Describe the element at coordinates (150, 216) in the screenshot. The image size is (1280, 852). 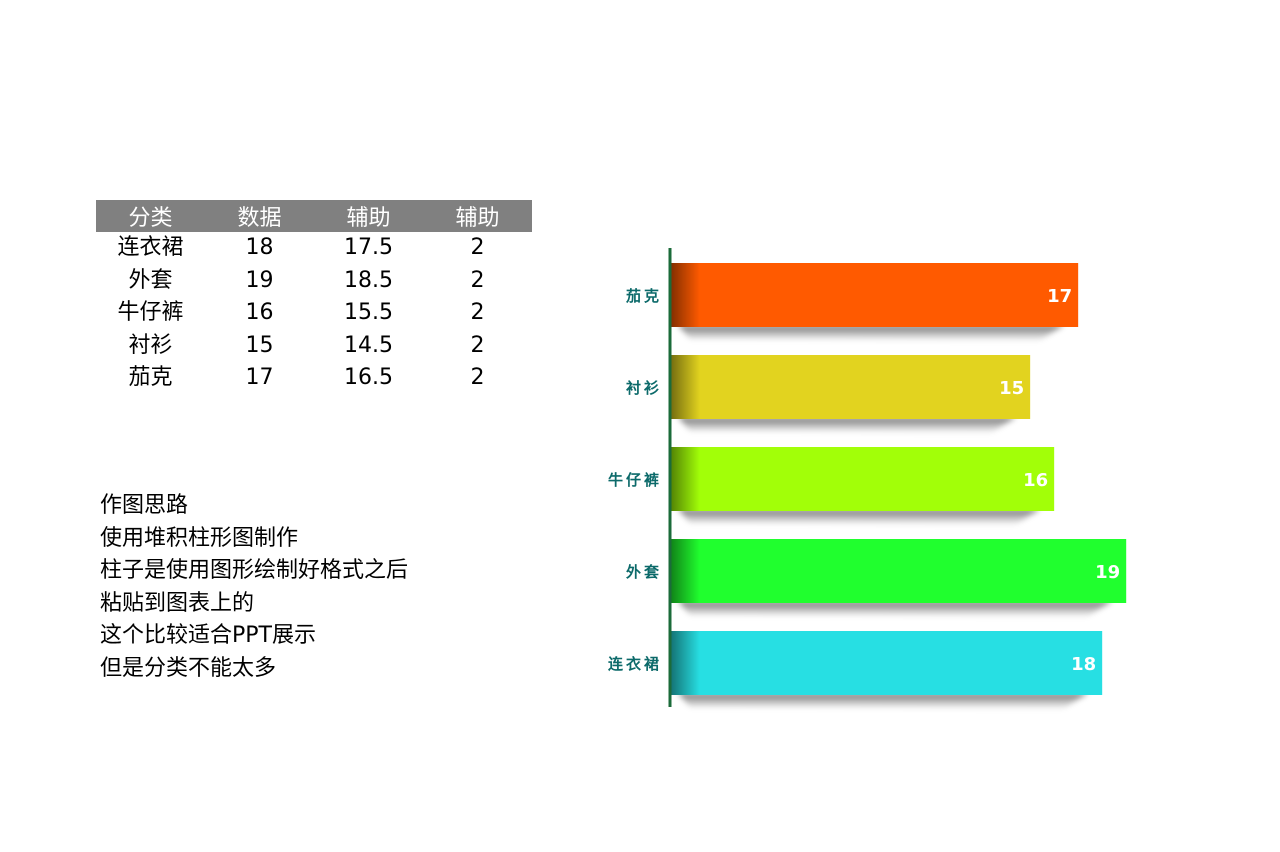
I see `table-header-cell: 分类` at that location.